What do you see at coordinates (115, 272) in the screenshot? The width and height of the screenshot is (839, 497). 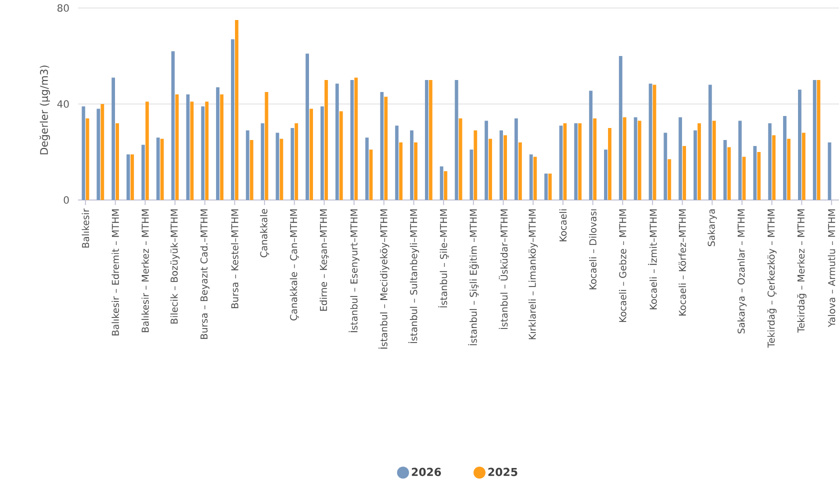 I see `x-tick-label: Balıkesir – Edremit – MTHM` at bounding box center [115, 272].